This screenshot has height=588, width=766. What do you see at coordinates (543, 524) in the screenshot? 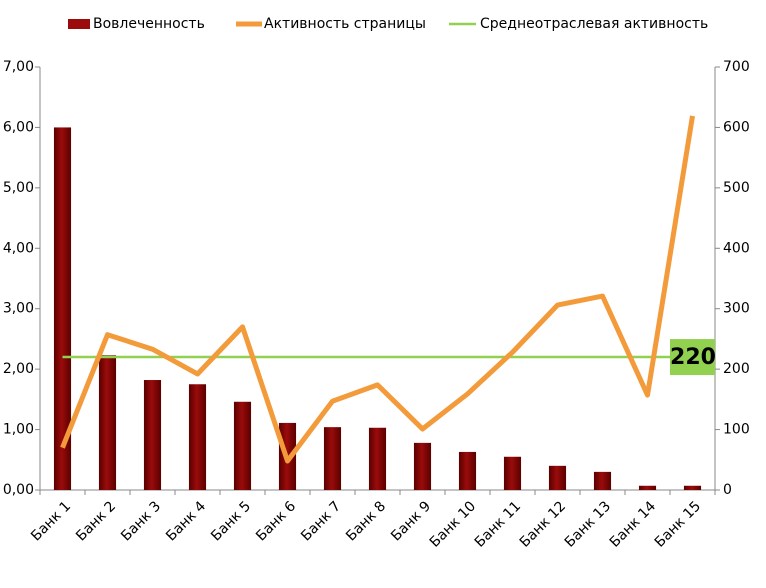
I see `x-tick-label: Банк 12` at bounding box center [543, 524].